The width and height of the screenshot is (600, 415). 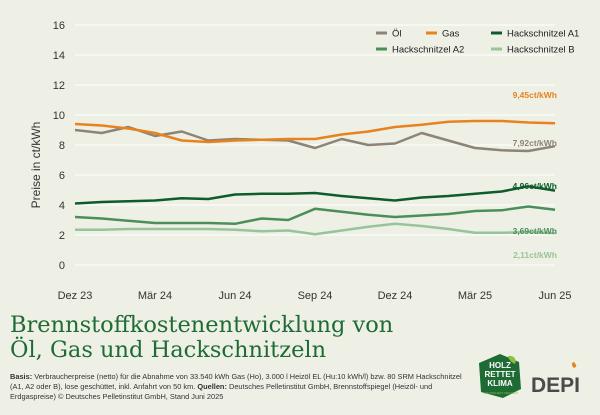 What do you see at coordinates (234, 296) in the screenshot?
I see `x-tick-label: Jun 24` at bounding box center [234, 296].